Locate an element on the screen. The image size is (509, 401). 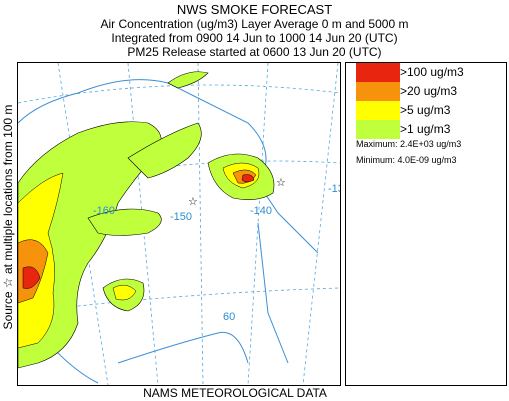
lon-label-140: -140 is located at coordinates (261, 211).